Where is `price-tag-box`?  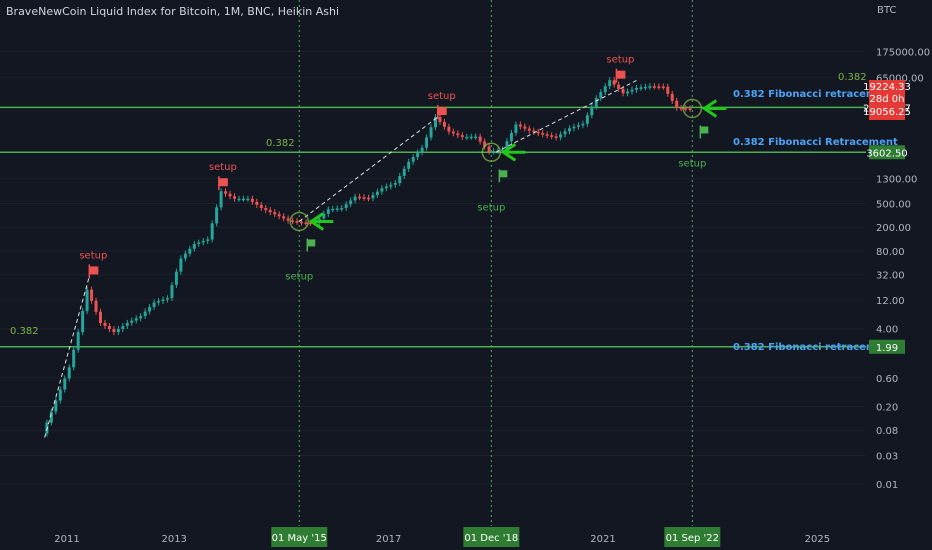
price-tag-box is located at coordinates (887, 100).